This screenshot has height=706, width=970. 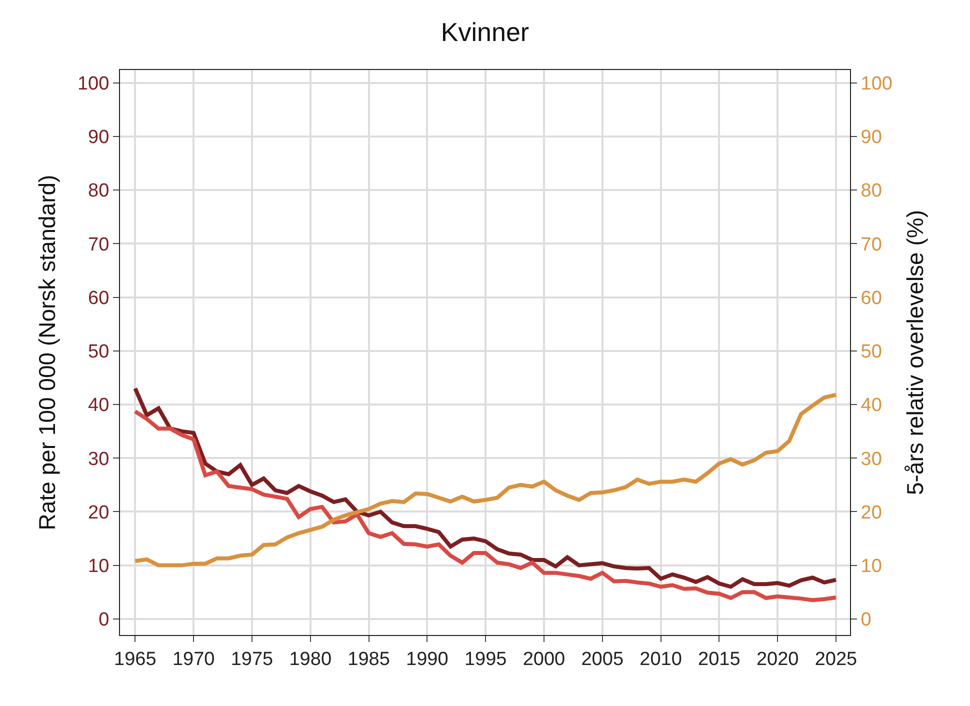 I want to click on chart-title: Kvinner, so click(x=485, y=31).